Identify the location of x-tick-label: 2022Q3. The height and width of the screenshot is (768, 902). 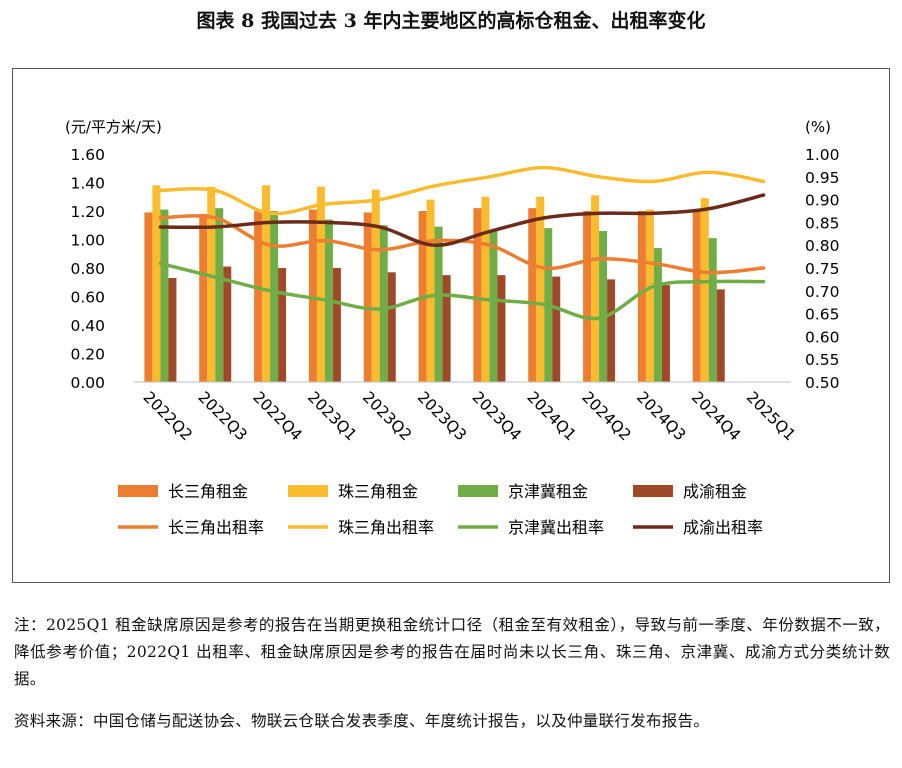
(222, 416).